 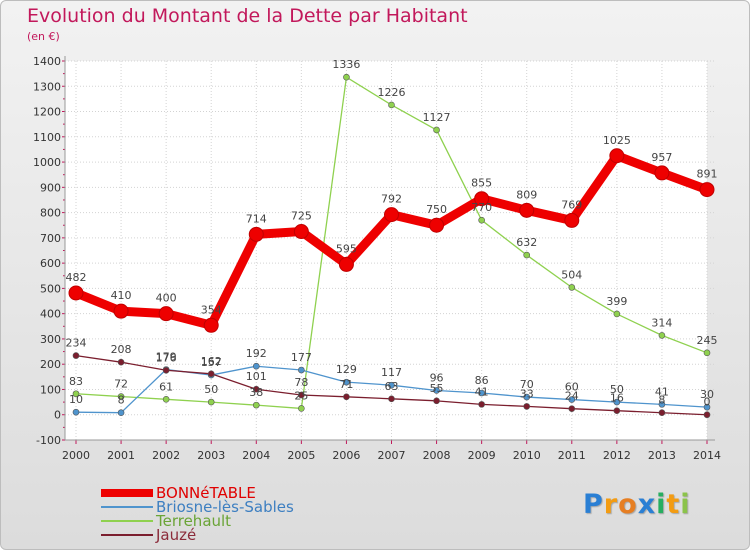 What do you see at coordinates (346, 64) in the screenshot?
I see `data-label: 1336` at bounding box center [346, 64].